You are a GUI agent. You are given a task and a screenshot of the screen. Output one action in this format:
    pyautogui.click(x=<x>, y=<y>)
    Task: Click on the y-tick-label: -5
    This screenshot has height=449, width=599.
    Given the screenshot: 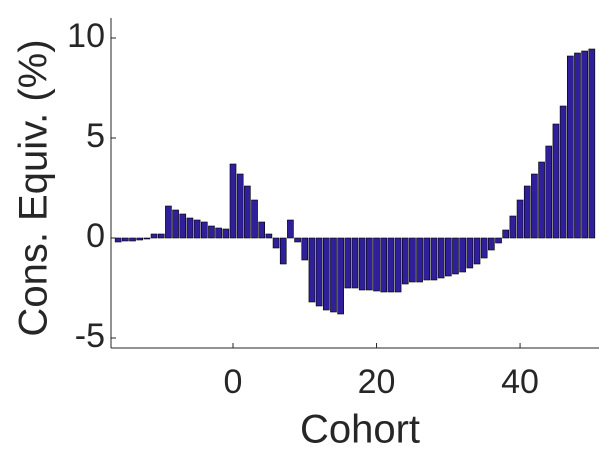 What is the action you would take?
    pyautogui.click(x=90, y=336)
    